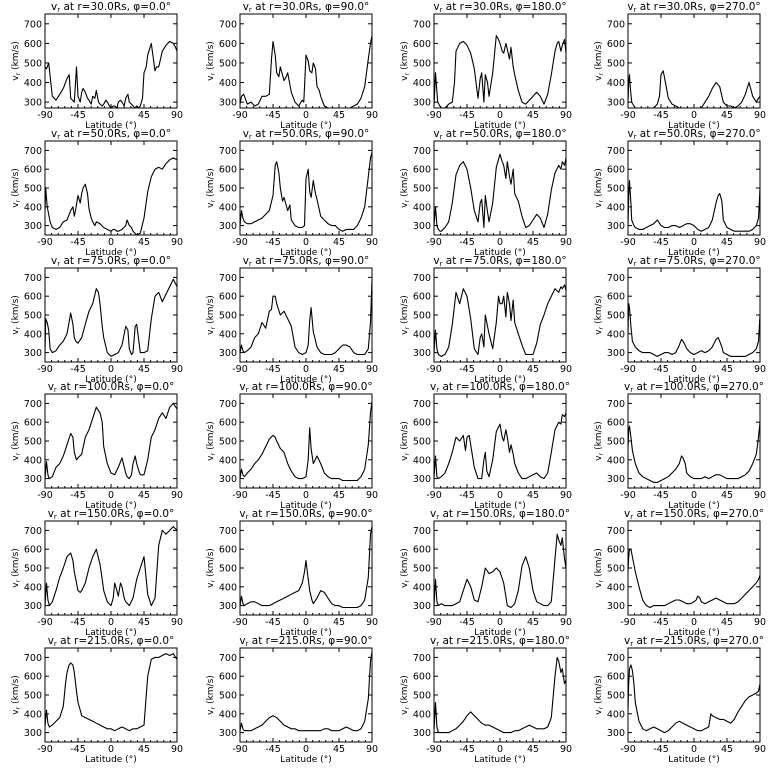 This screenshot has height=768, width=768. I want to click on chart-title: vr at r=215.0Rs, φ=270.0°, so click(694, 641).